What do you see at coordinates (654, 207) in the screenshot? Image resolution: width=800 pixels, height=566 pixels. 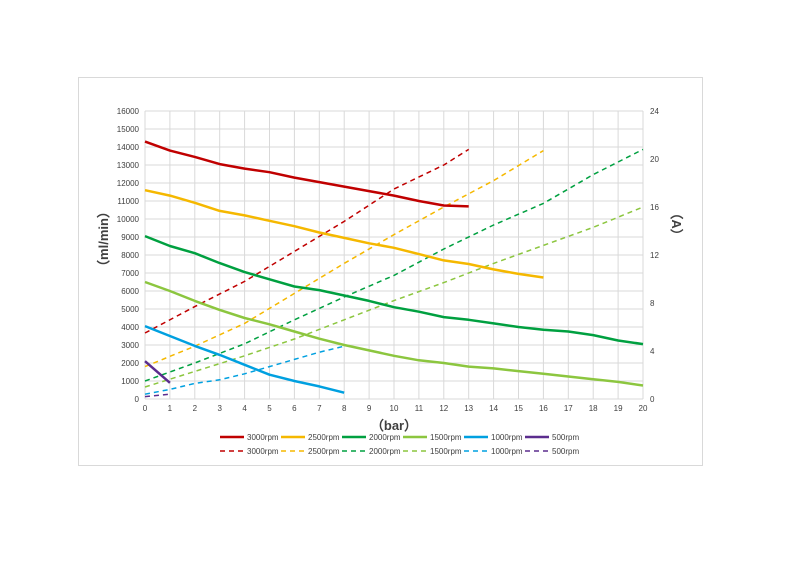 I see `y2-tick-label: 16` at bounding box center [654, 207].